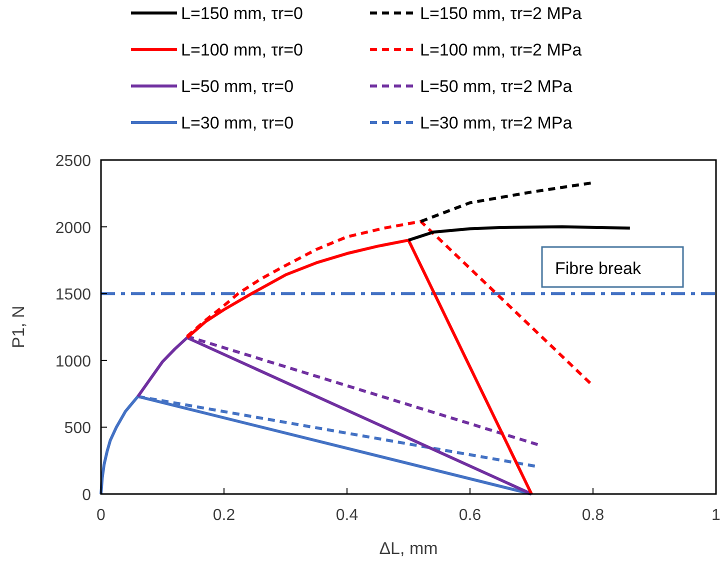 This screenshot has height=570, width=722. Describe the element at coordinates (73, 295) in the screenshot. I see `y-tick-label: 1500` at that location.